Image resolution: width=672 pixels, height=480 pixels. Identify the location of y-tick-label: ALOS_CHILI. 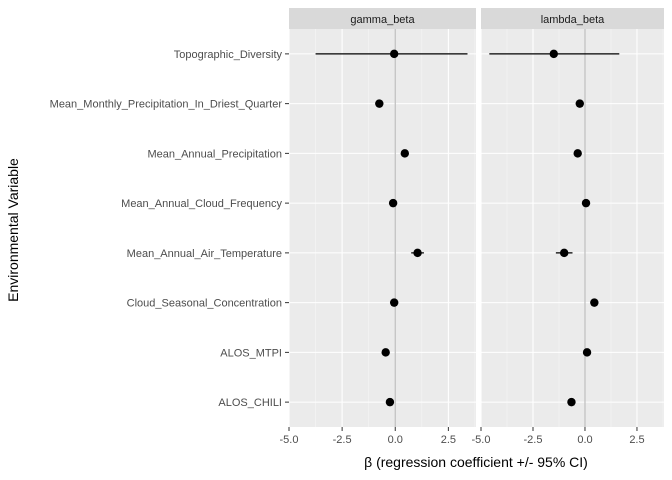
(250, 403).